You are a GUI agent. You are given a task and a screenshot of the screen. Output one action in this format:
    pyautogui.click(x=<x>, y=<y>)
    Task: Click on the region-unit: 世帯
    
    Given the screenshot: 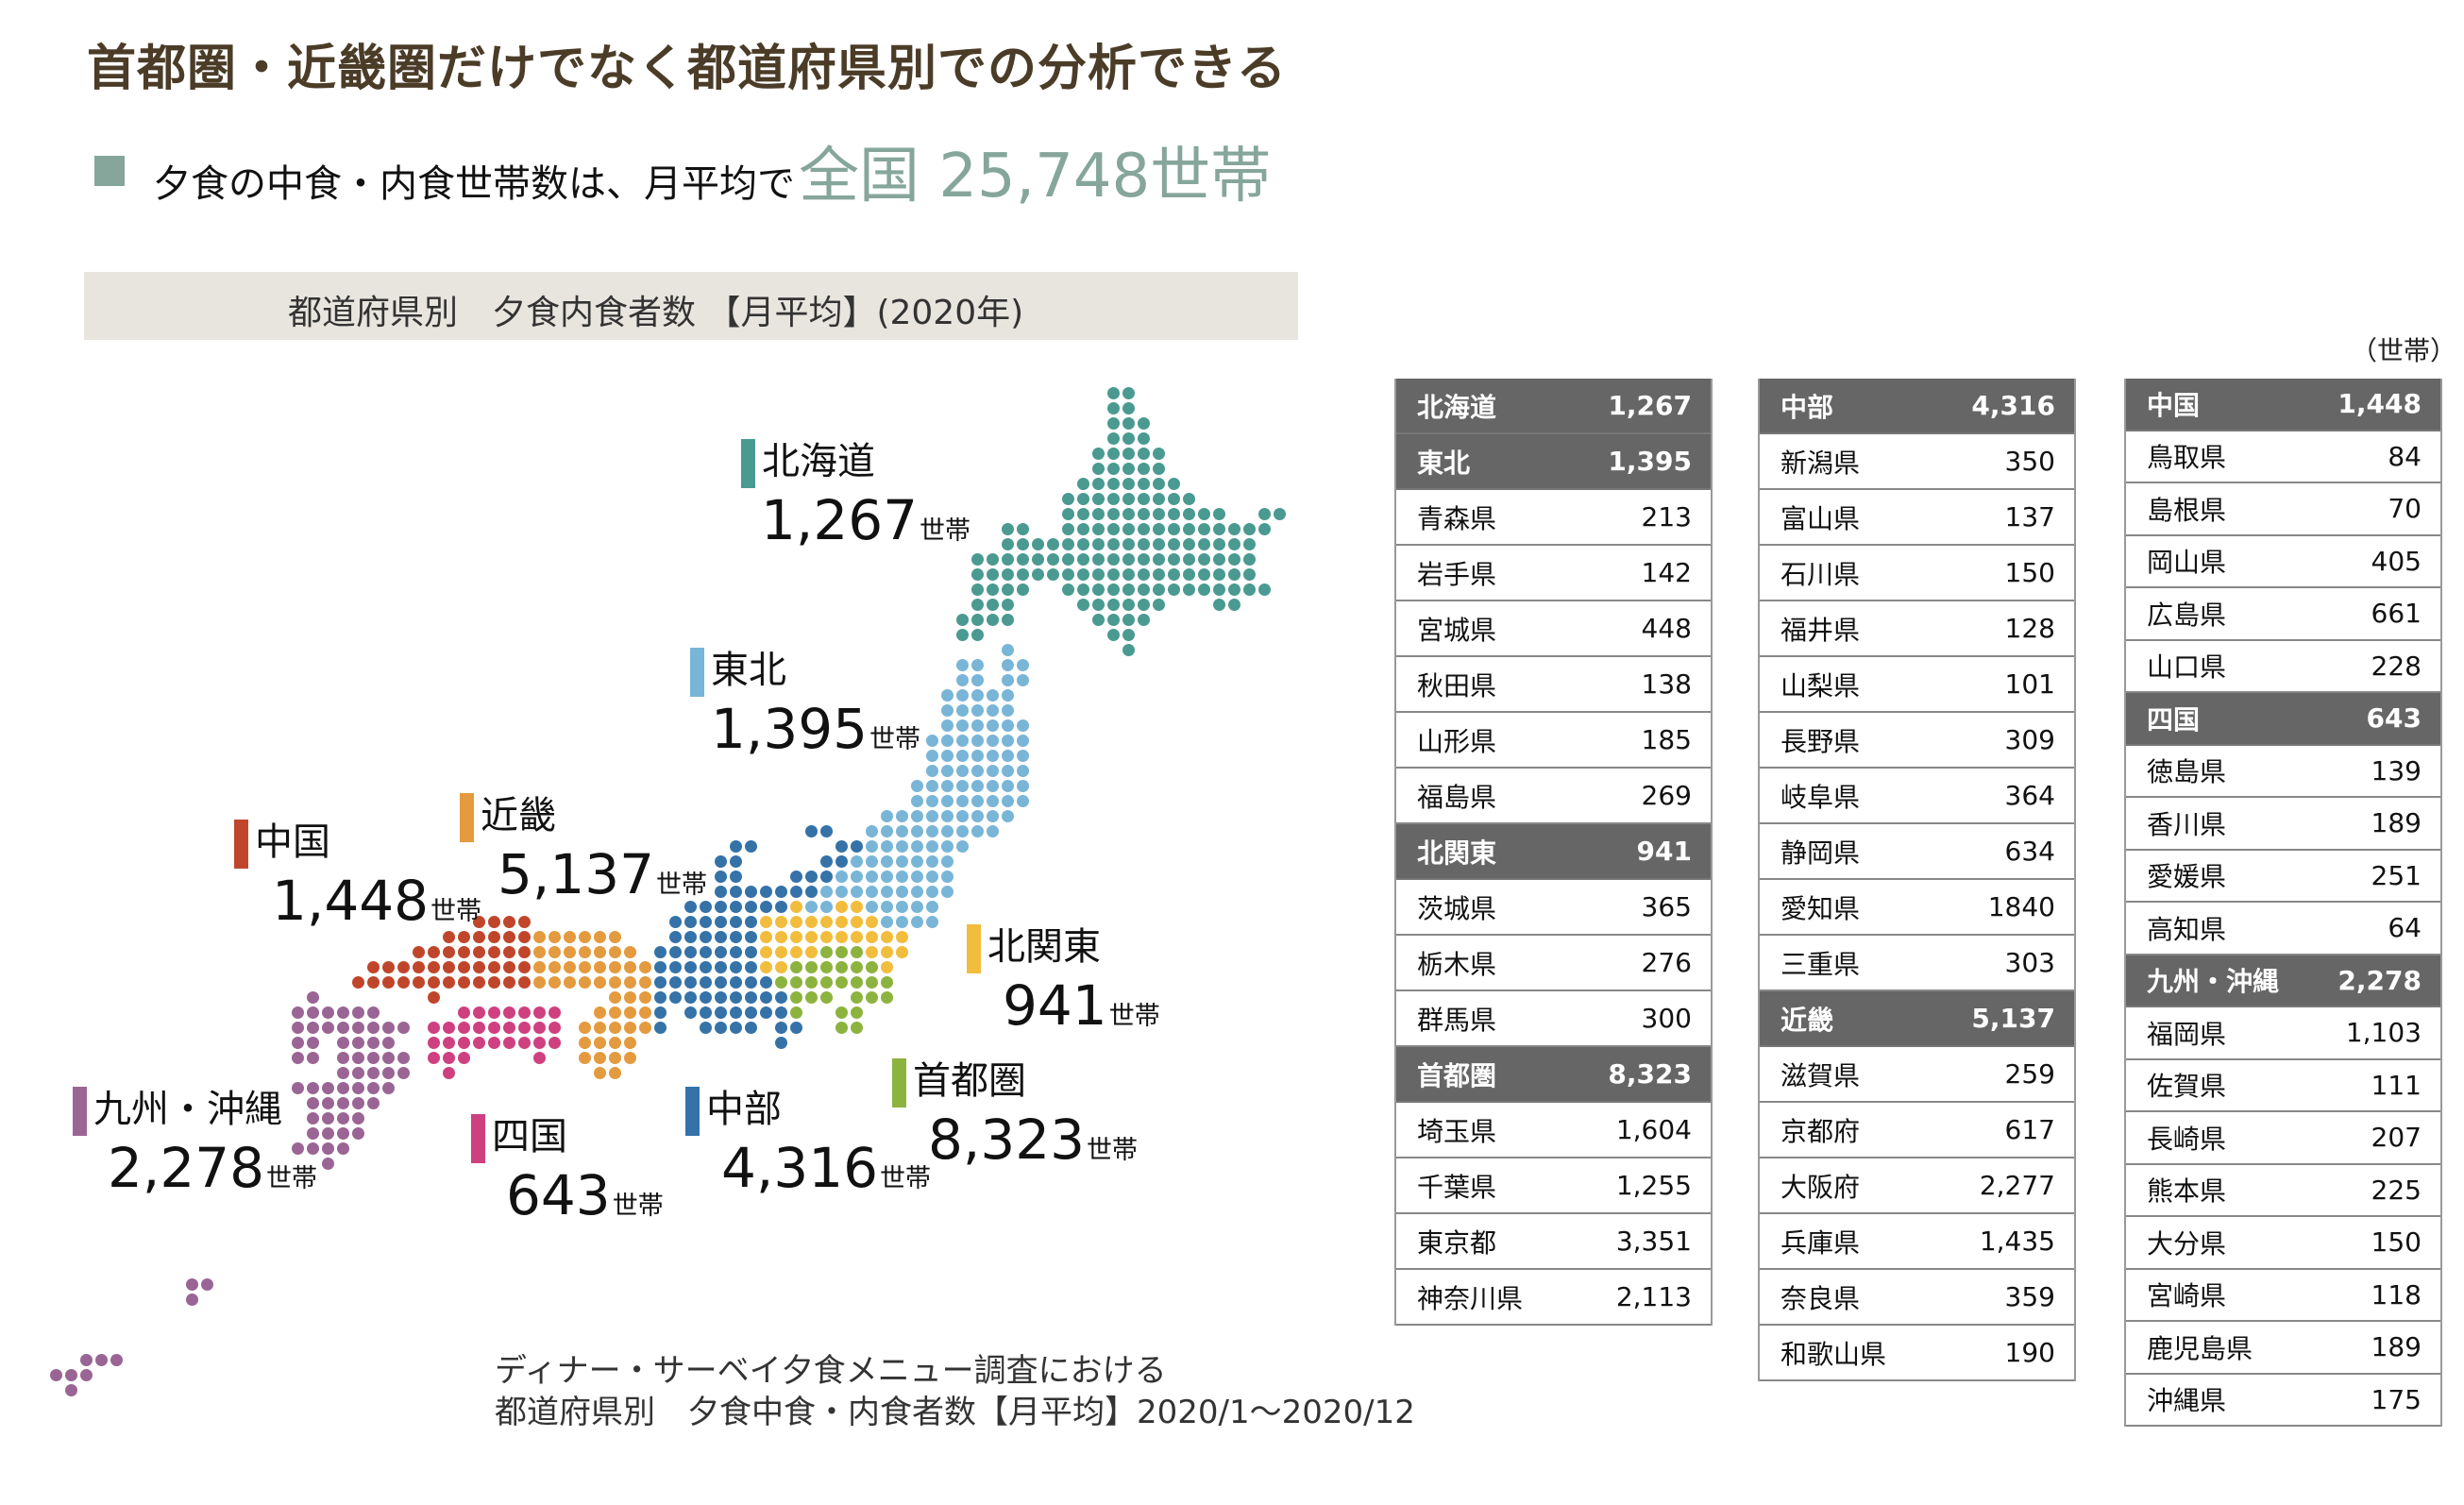 What is the action you would take?
    pyautogui.click(x=906, y=1178)
    